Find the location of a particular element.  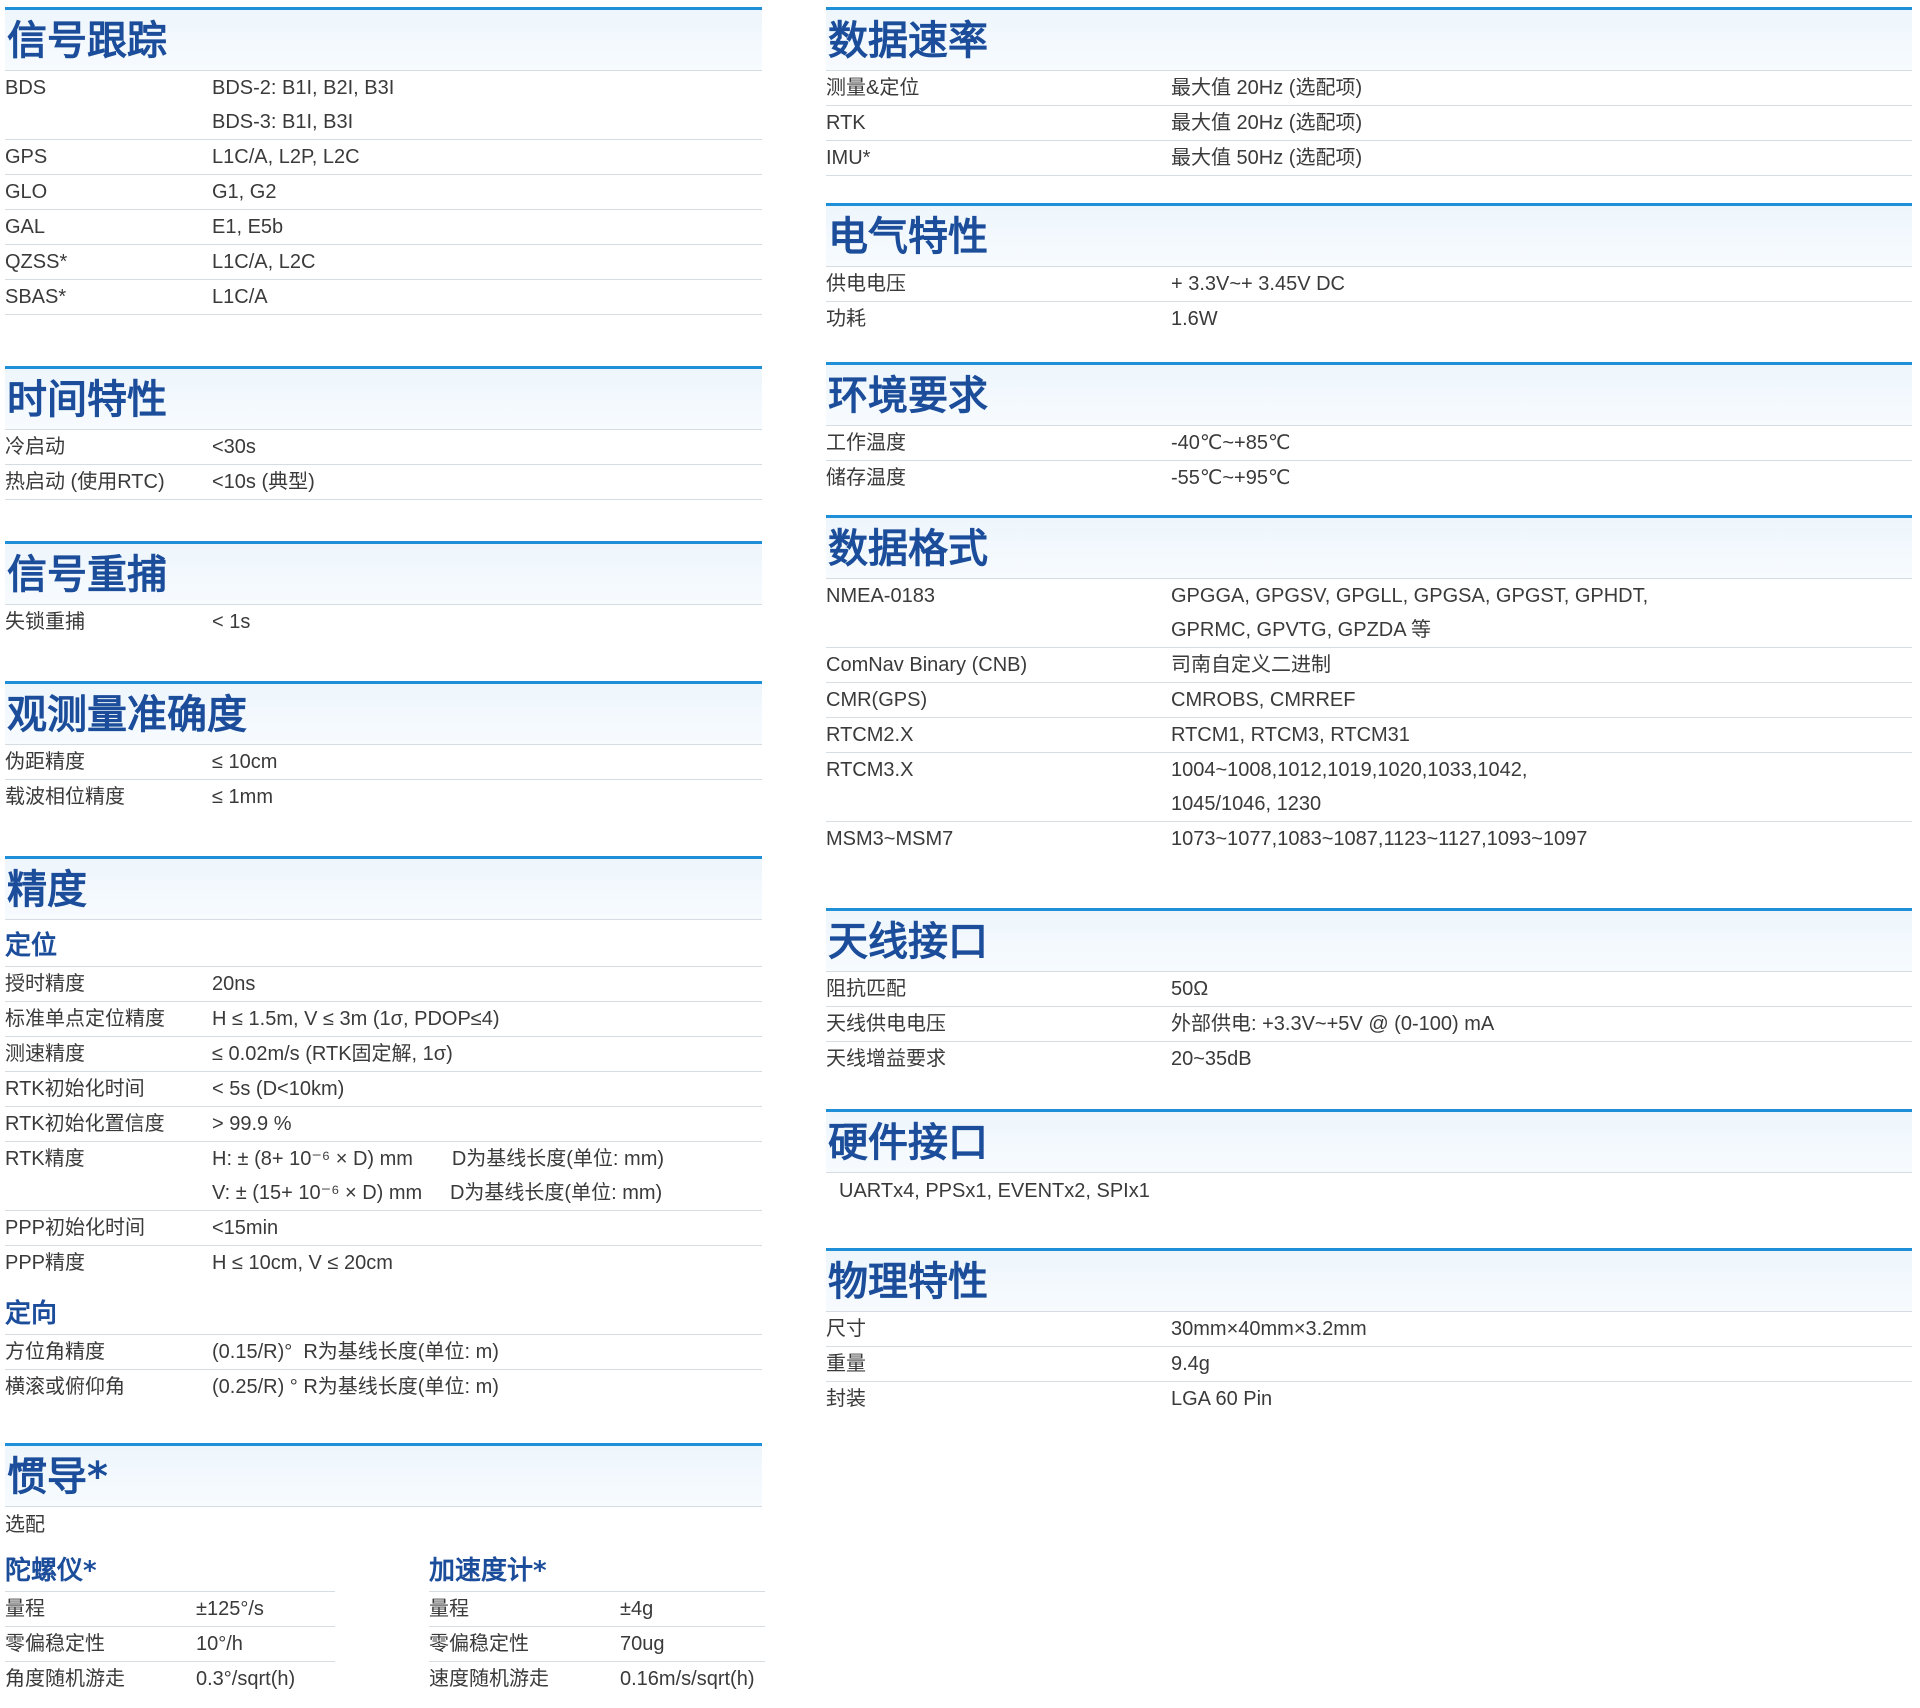

spec-label: CMR(GPS) is located at coordinates (877, 700).